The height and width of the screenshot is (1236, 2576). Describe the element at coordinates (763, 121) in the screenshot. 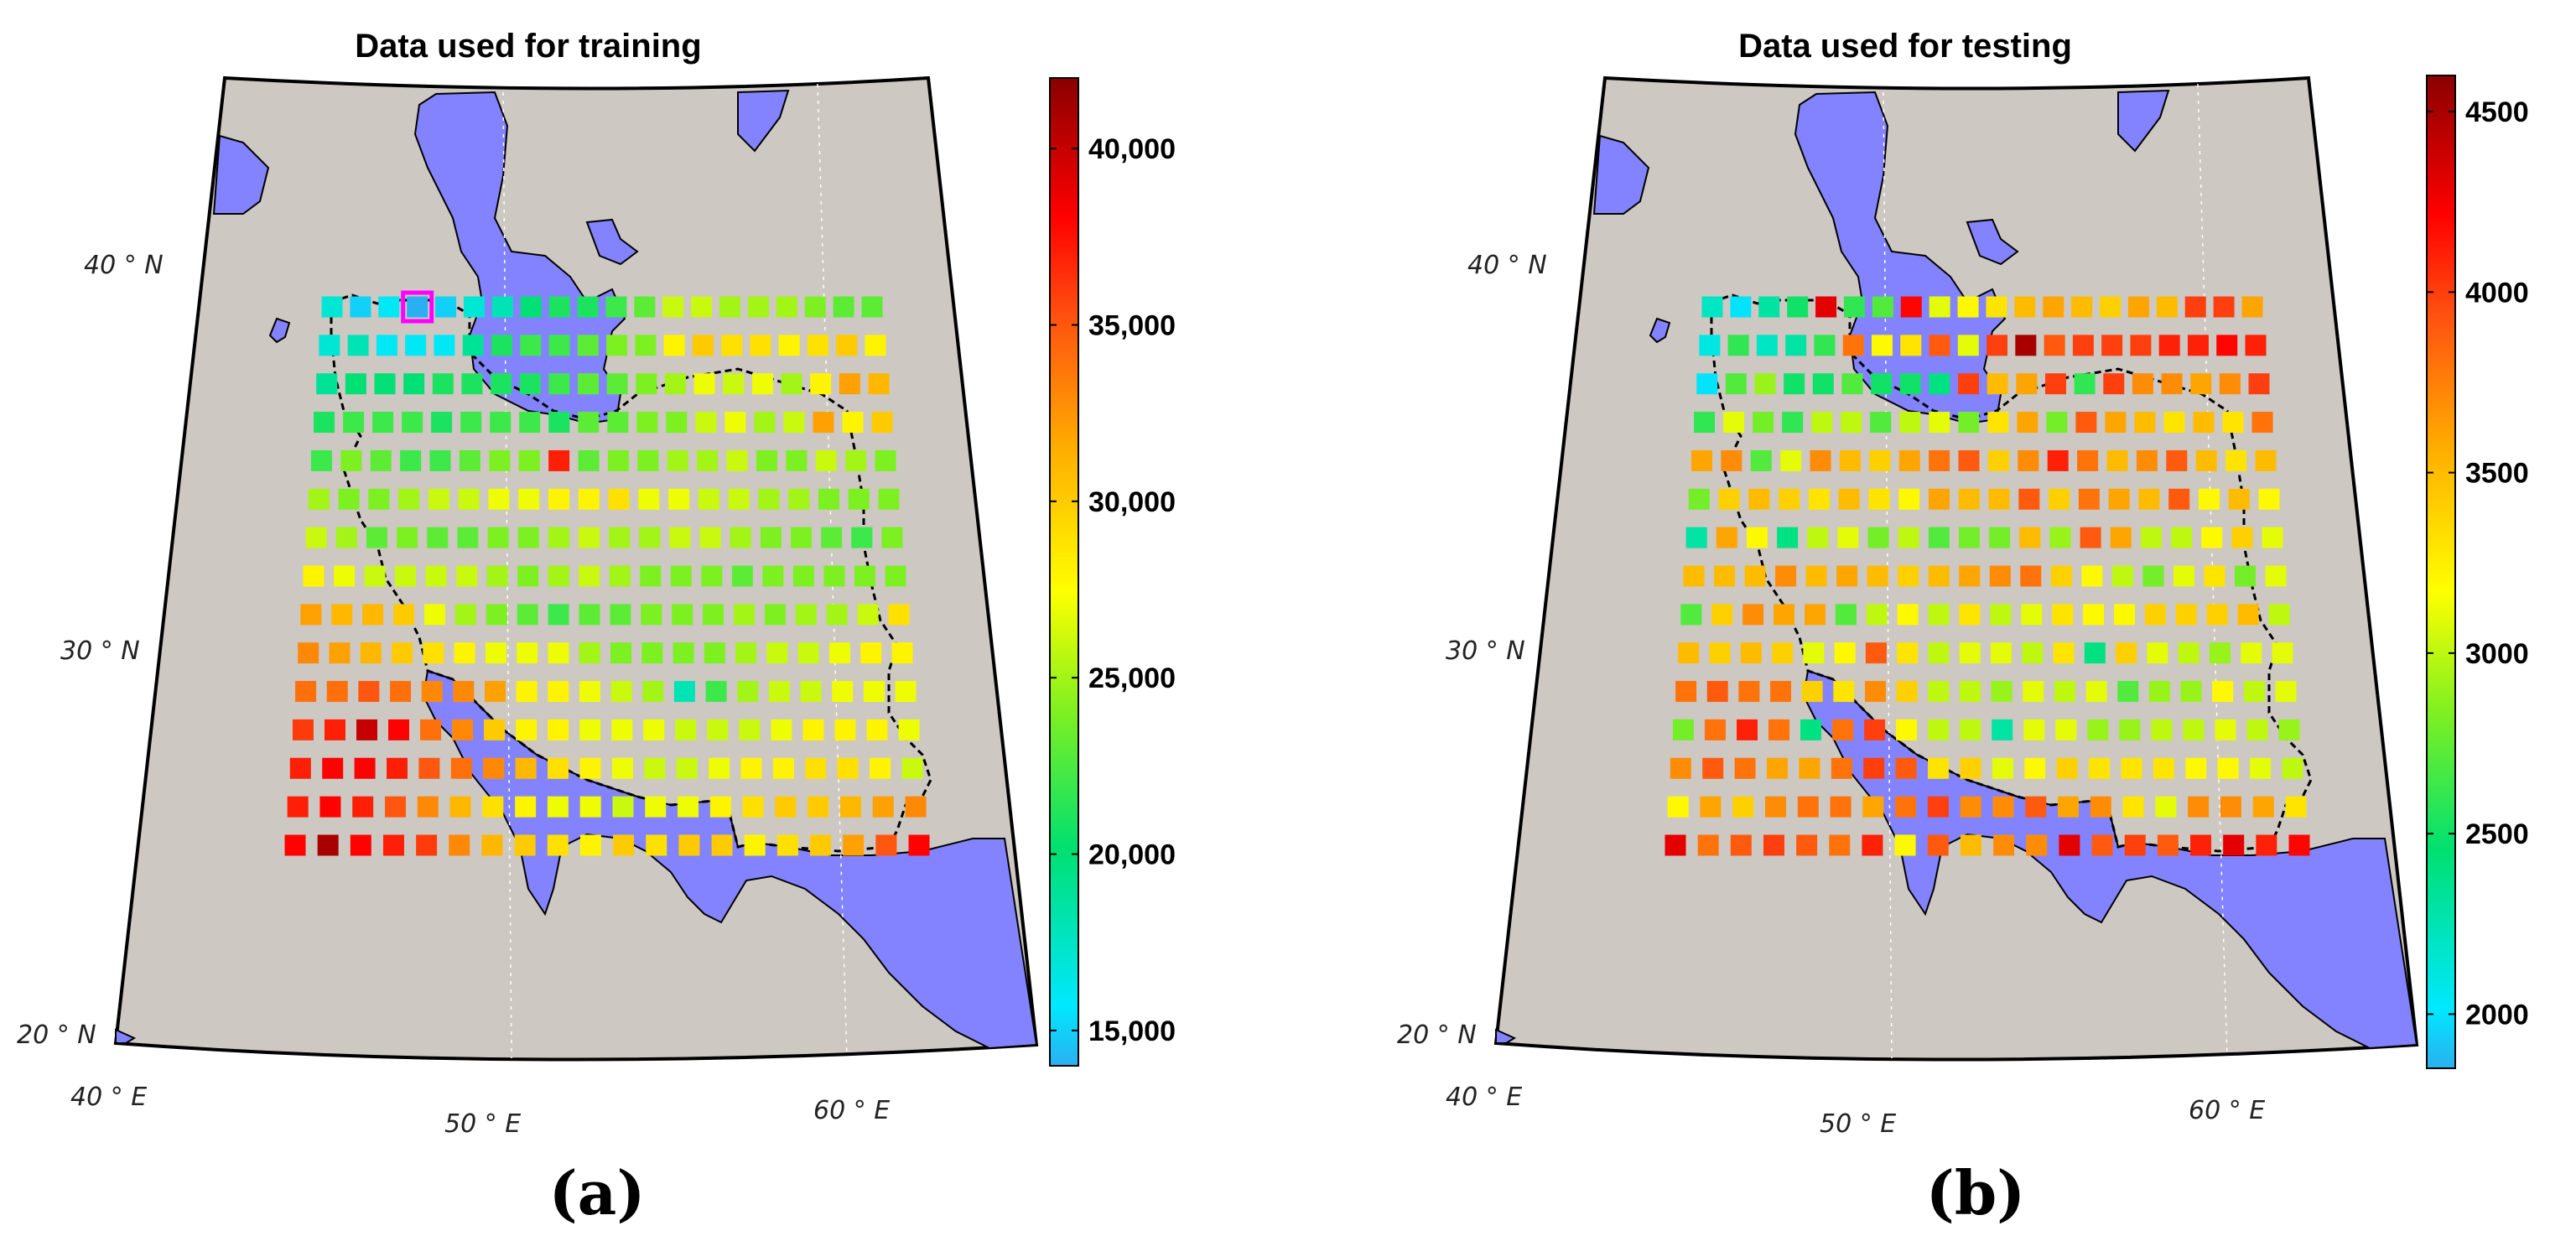

I see `lake` at that location.